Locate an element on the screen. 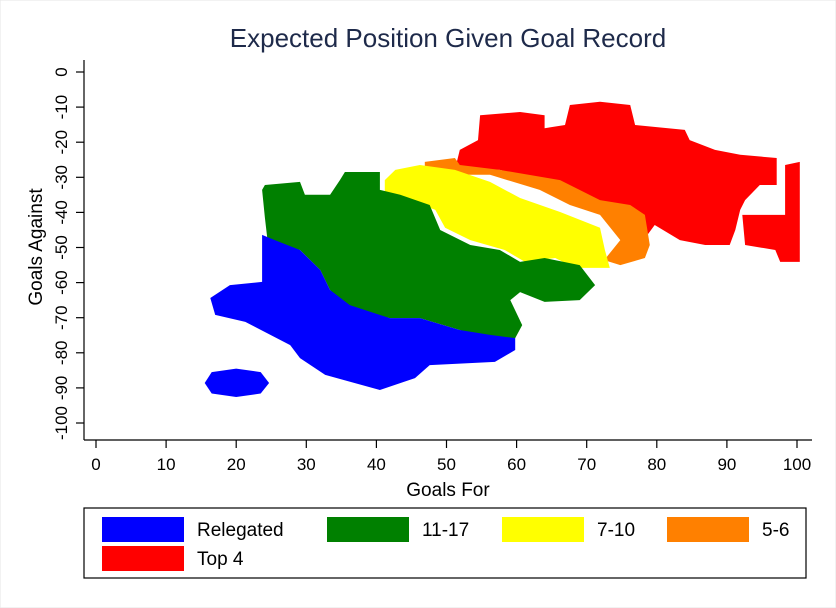 This screenshot has height=608, width=836. x-tick-label: 100 is located at coordinates (797, 464).